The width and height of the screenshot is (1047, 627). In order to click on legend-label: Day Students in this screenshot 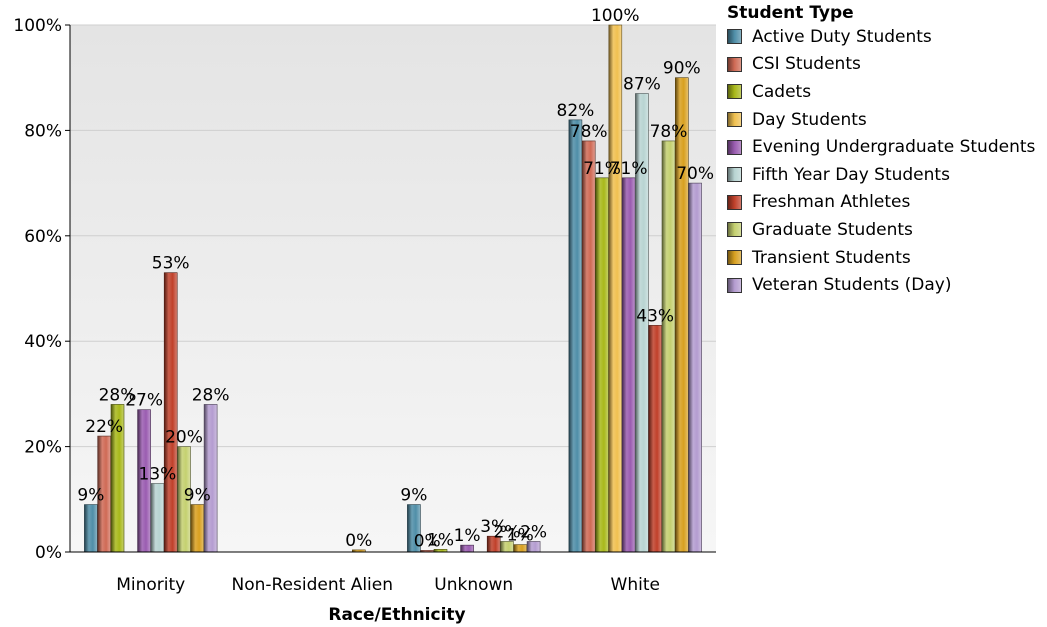, I will do `click(809, 119)`.